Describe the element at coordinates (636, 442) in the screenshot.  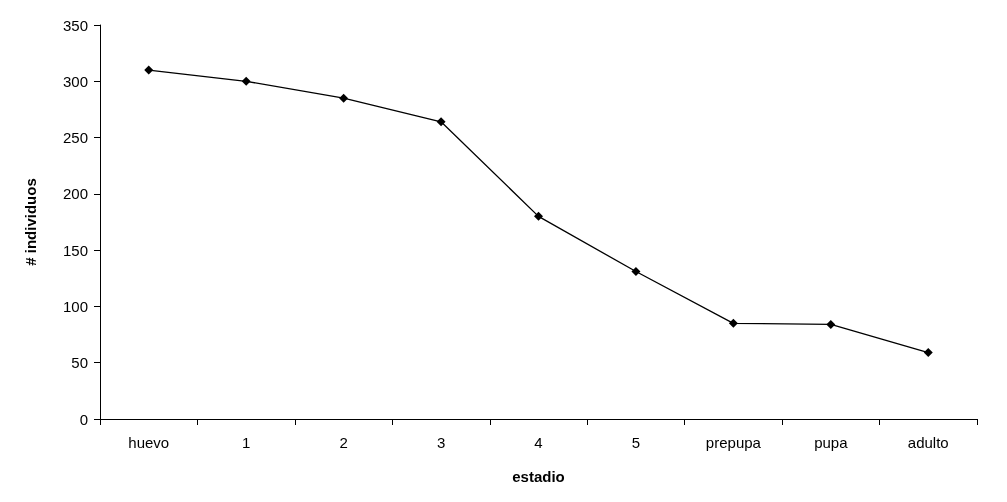
I see `x-tick-label: 5` at that location.